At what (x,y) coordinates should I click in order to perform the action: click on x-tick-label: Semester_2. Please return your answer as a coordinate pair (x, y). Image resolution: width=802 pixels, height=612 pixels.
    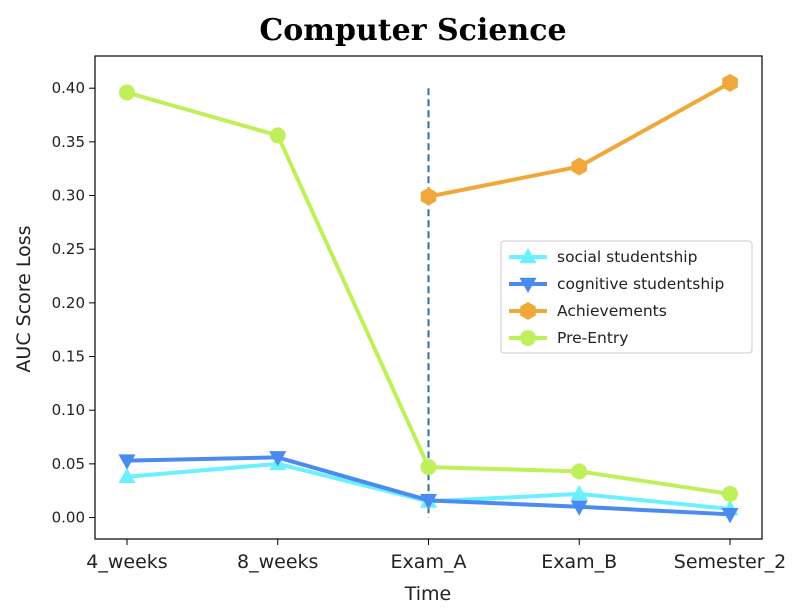
    Looking at the image, I should click on (730, 562).